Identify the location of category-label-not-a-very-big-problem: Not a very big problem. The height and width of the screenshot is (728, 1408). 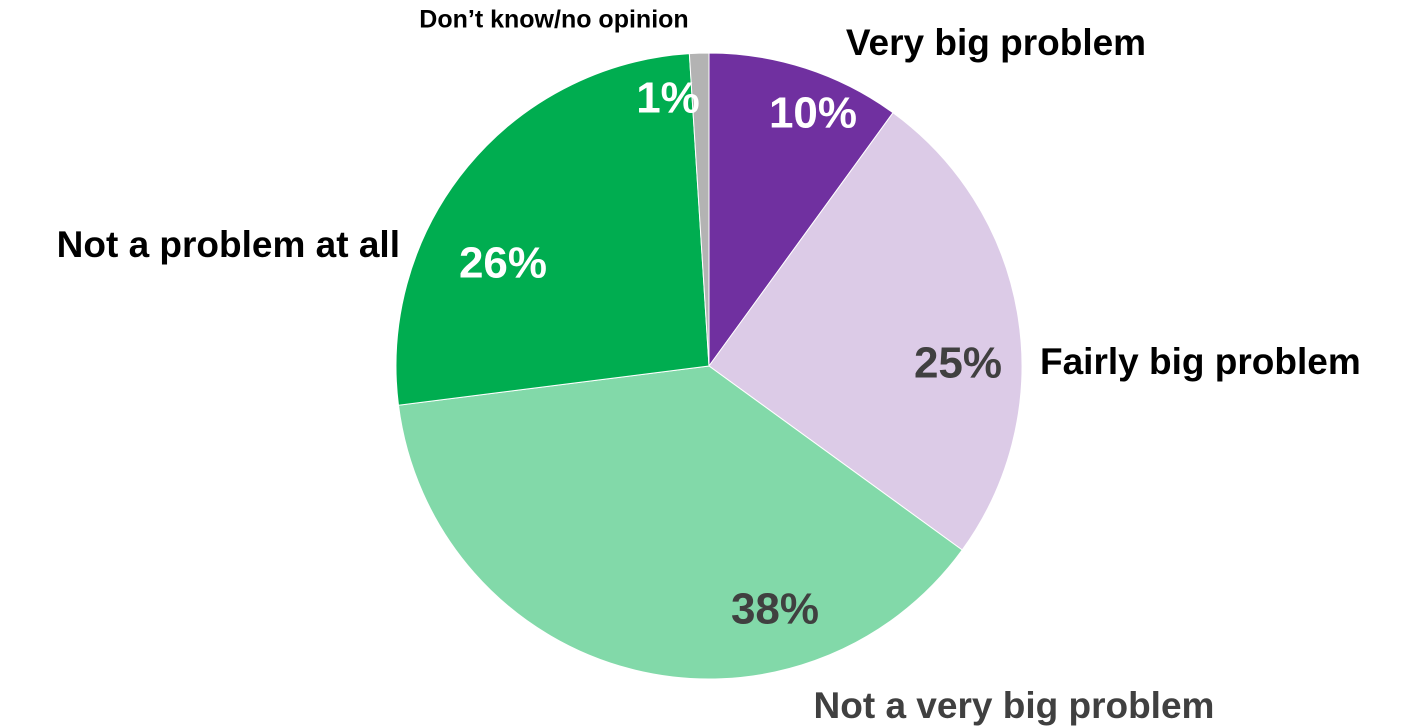
(1014, 705).